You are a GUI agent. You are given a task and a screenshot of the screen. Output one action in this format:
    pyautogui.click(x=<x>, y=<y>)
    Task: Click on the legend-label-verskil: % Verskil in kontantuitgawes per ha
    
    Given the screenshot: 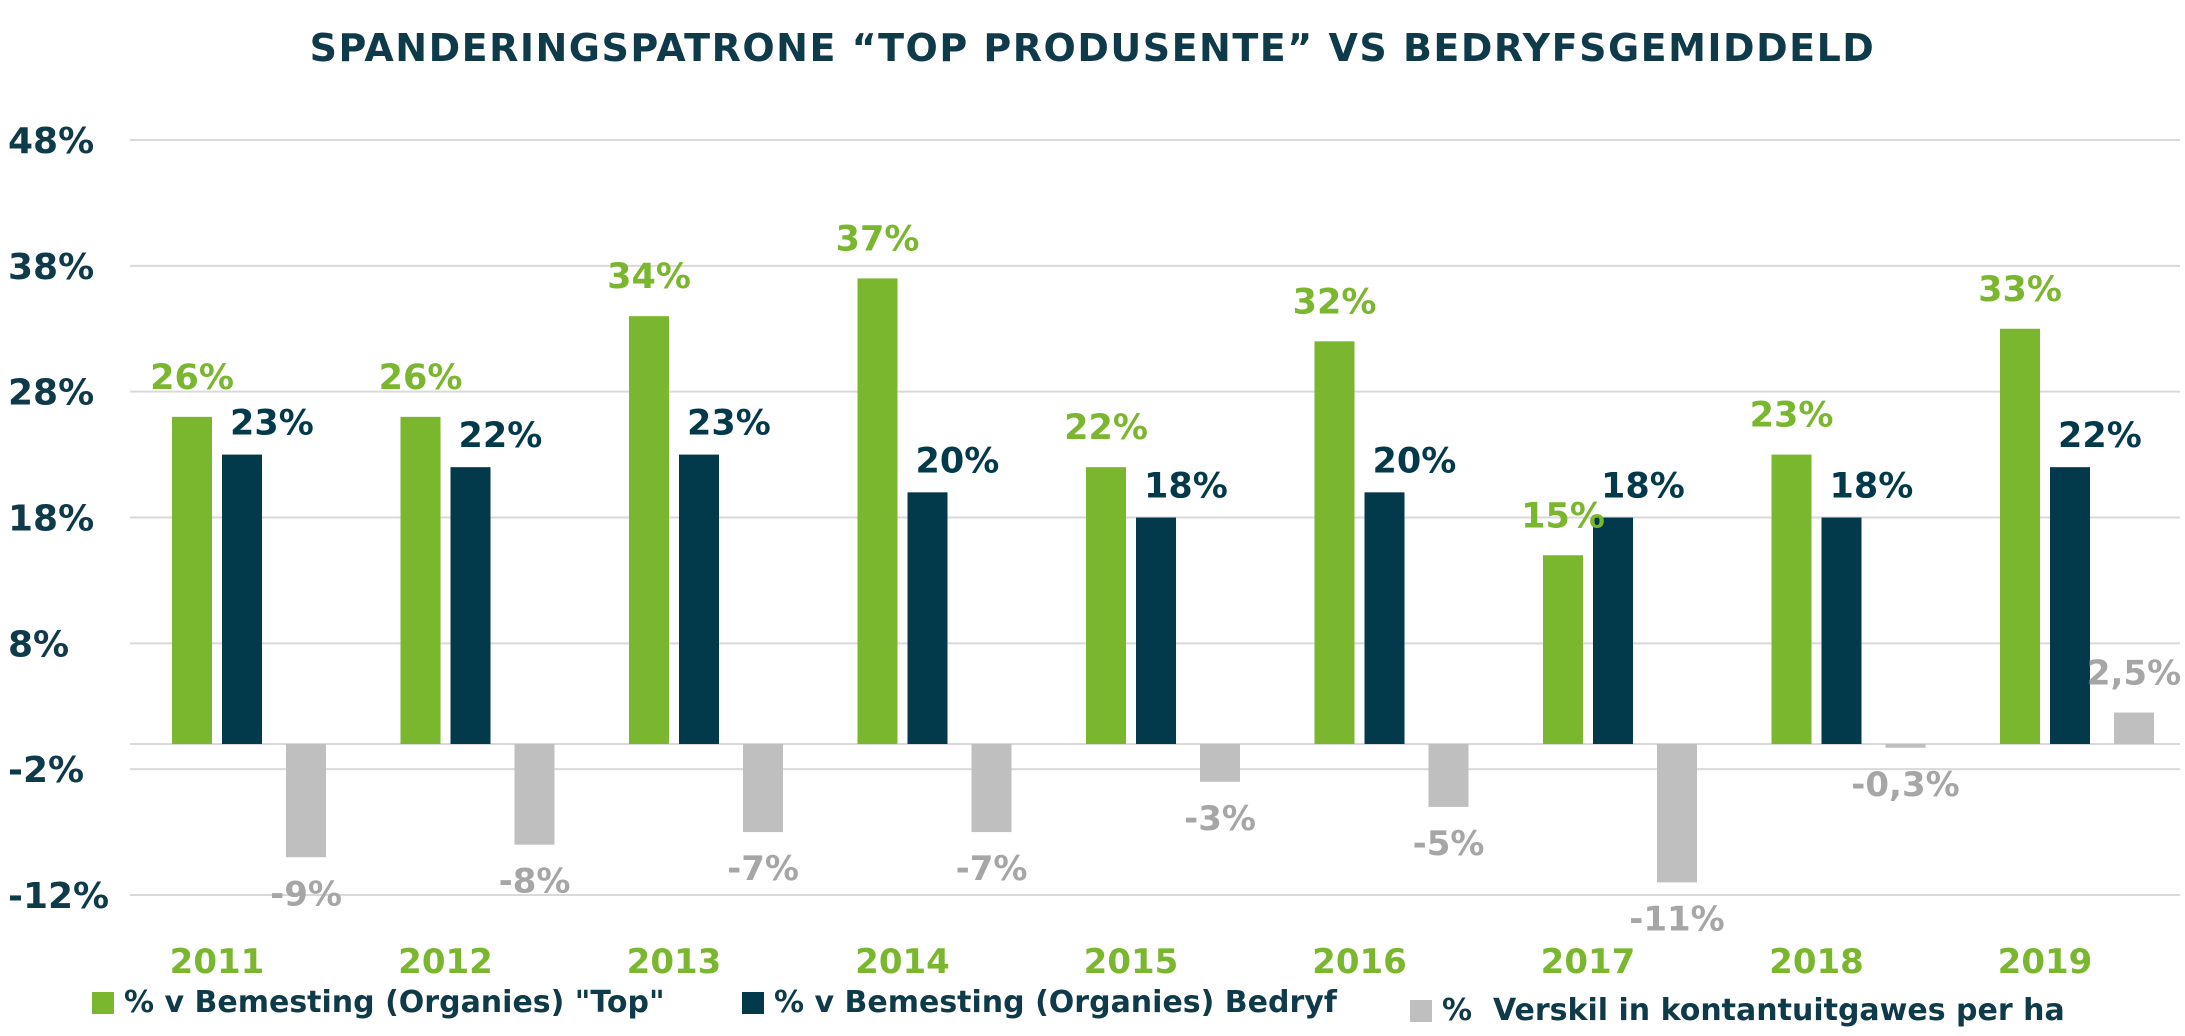 What is the action you would take?
    pyautogui.click(x=1753, y=1010)
    